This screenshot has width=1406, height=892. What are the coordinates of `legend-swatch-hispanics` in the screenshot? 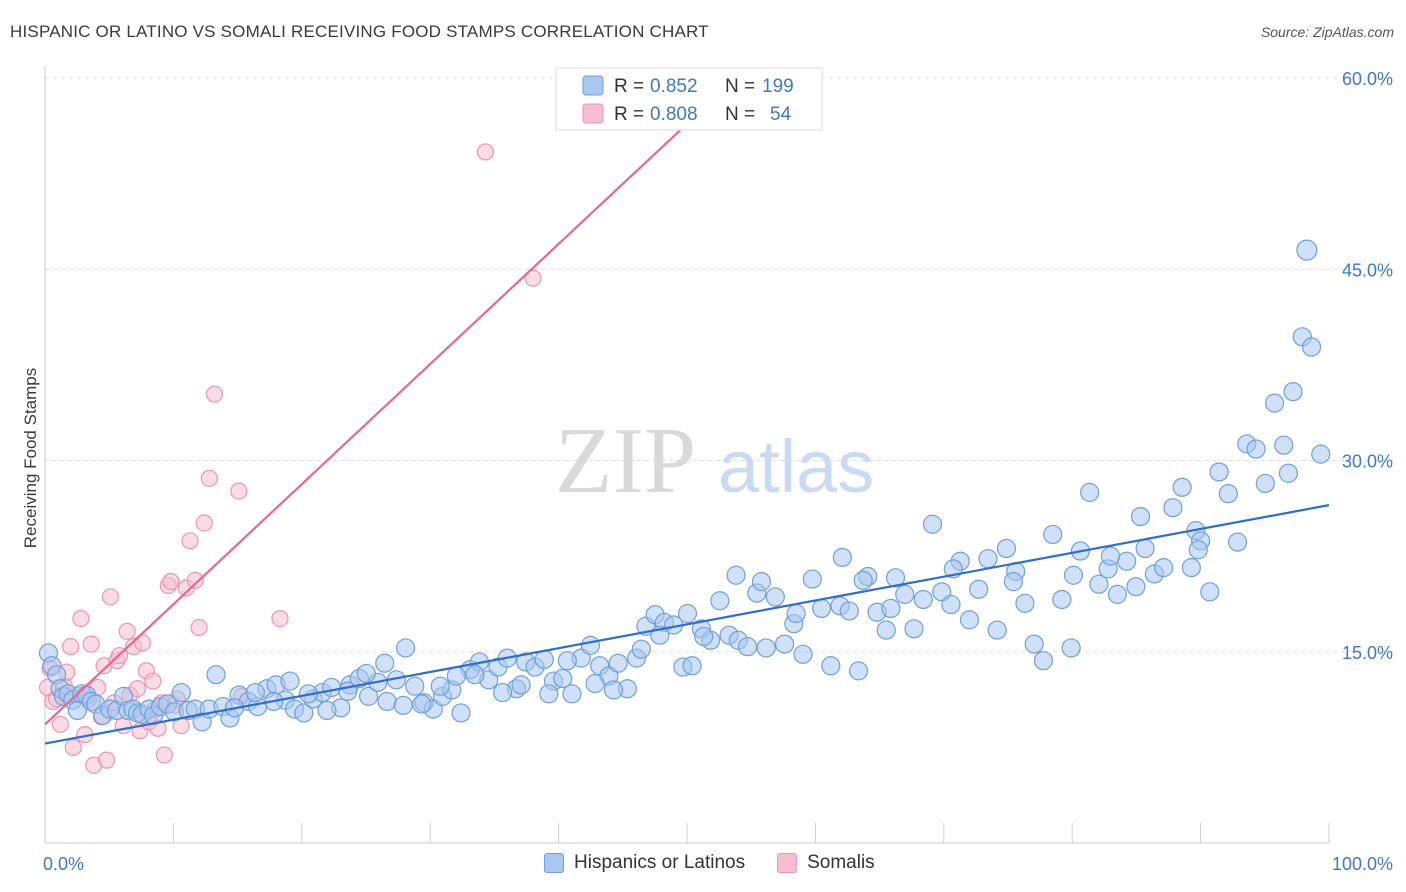 It's located at (554, 863).